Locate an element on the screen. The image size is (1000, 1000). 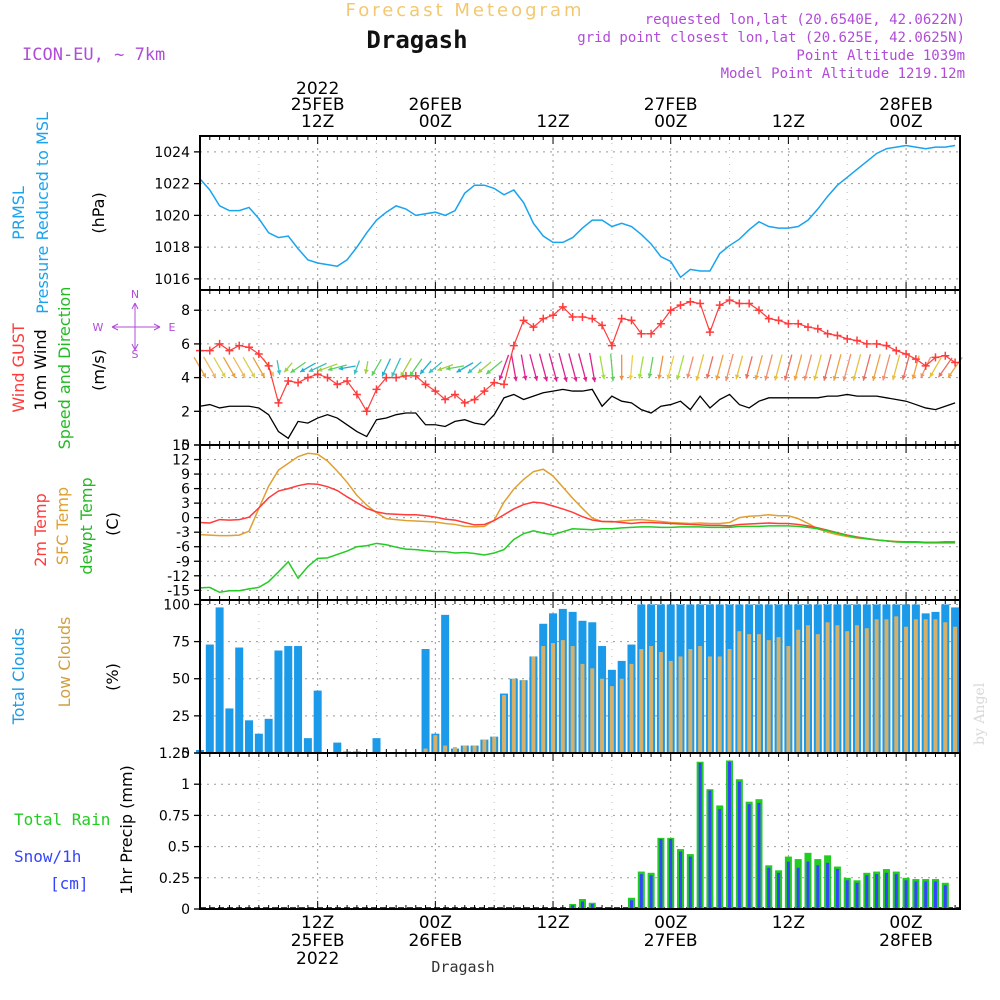
temperature-ytick-label: 6 is located at coordinates (185, 490).